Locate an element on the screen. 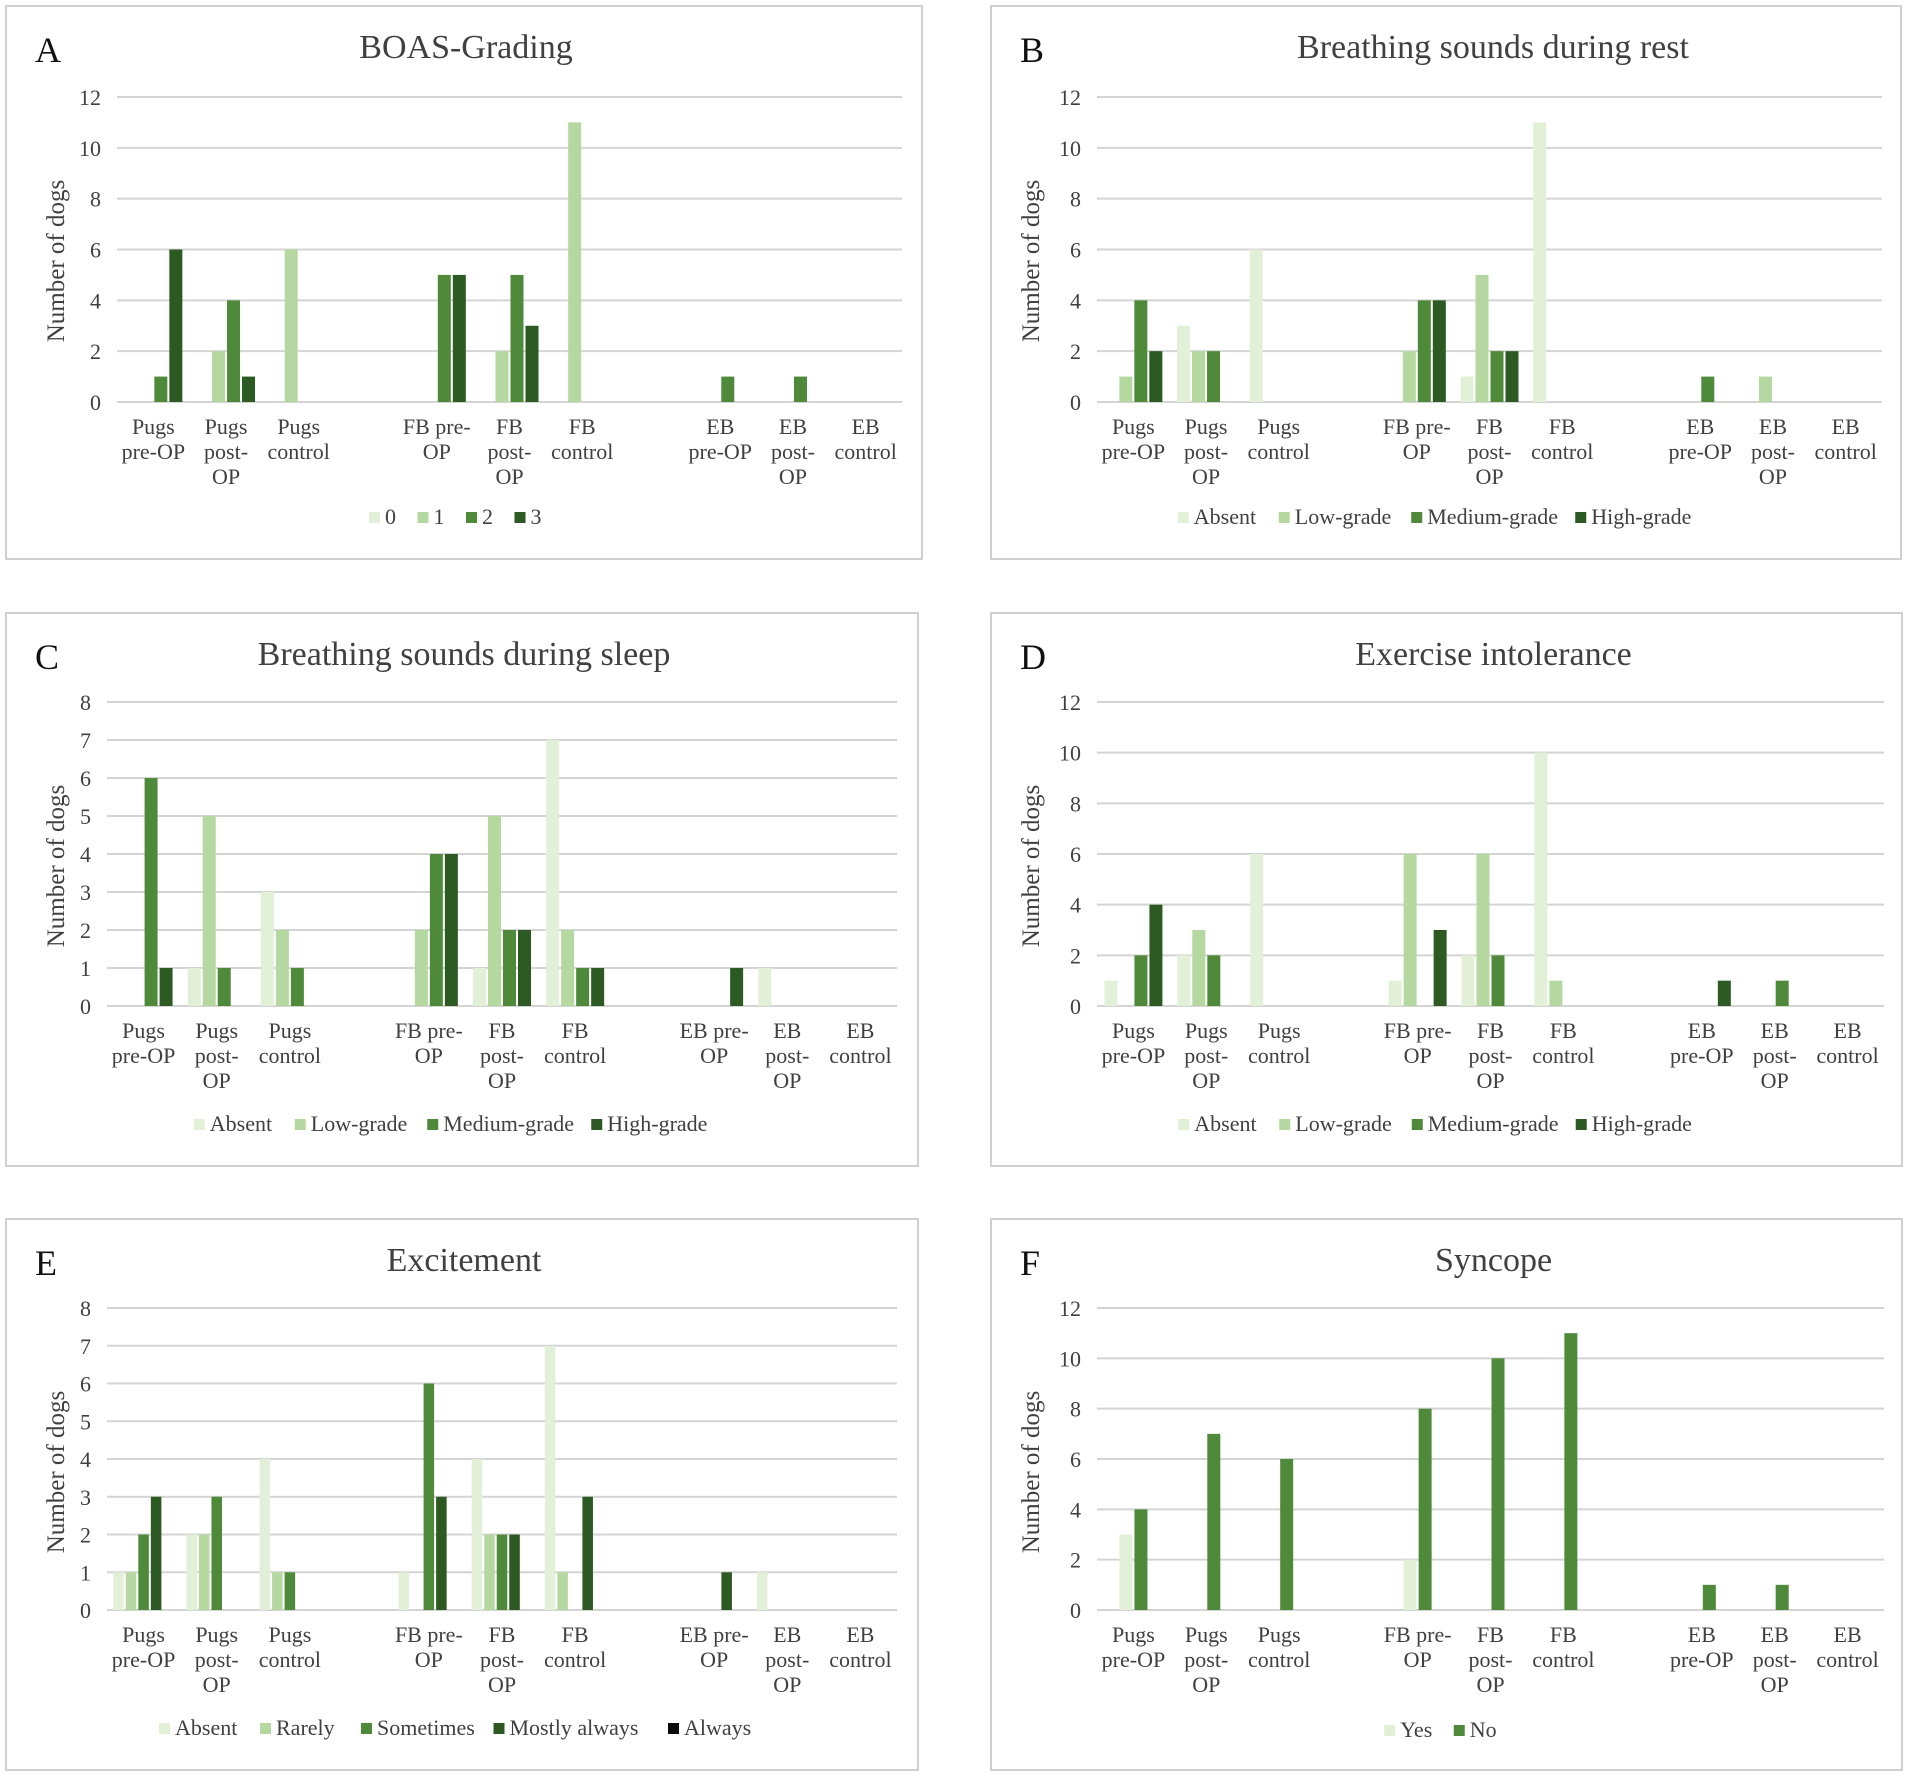  y-tick-label: 3 is located at coordinates (85, 892).